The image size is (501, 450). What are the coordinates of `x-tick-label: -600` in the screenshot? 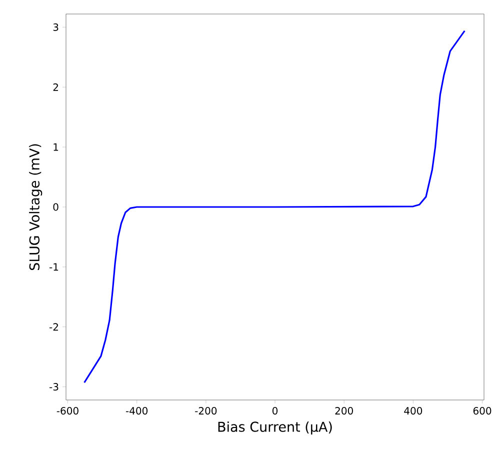 It's located at (67, 411).